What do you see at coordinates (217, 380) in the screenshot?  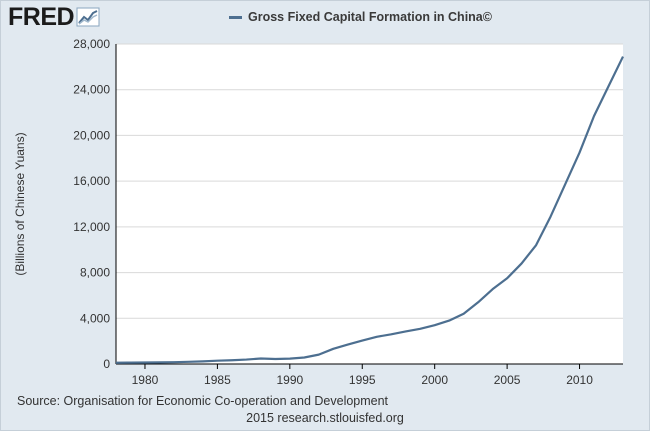 I see `x-tick-label: 1985` at bounding box center [217, 380].